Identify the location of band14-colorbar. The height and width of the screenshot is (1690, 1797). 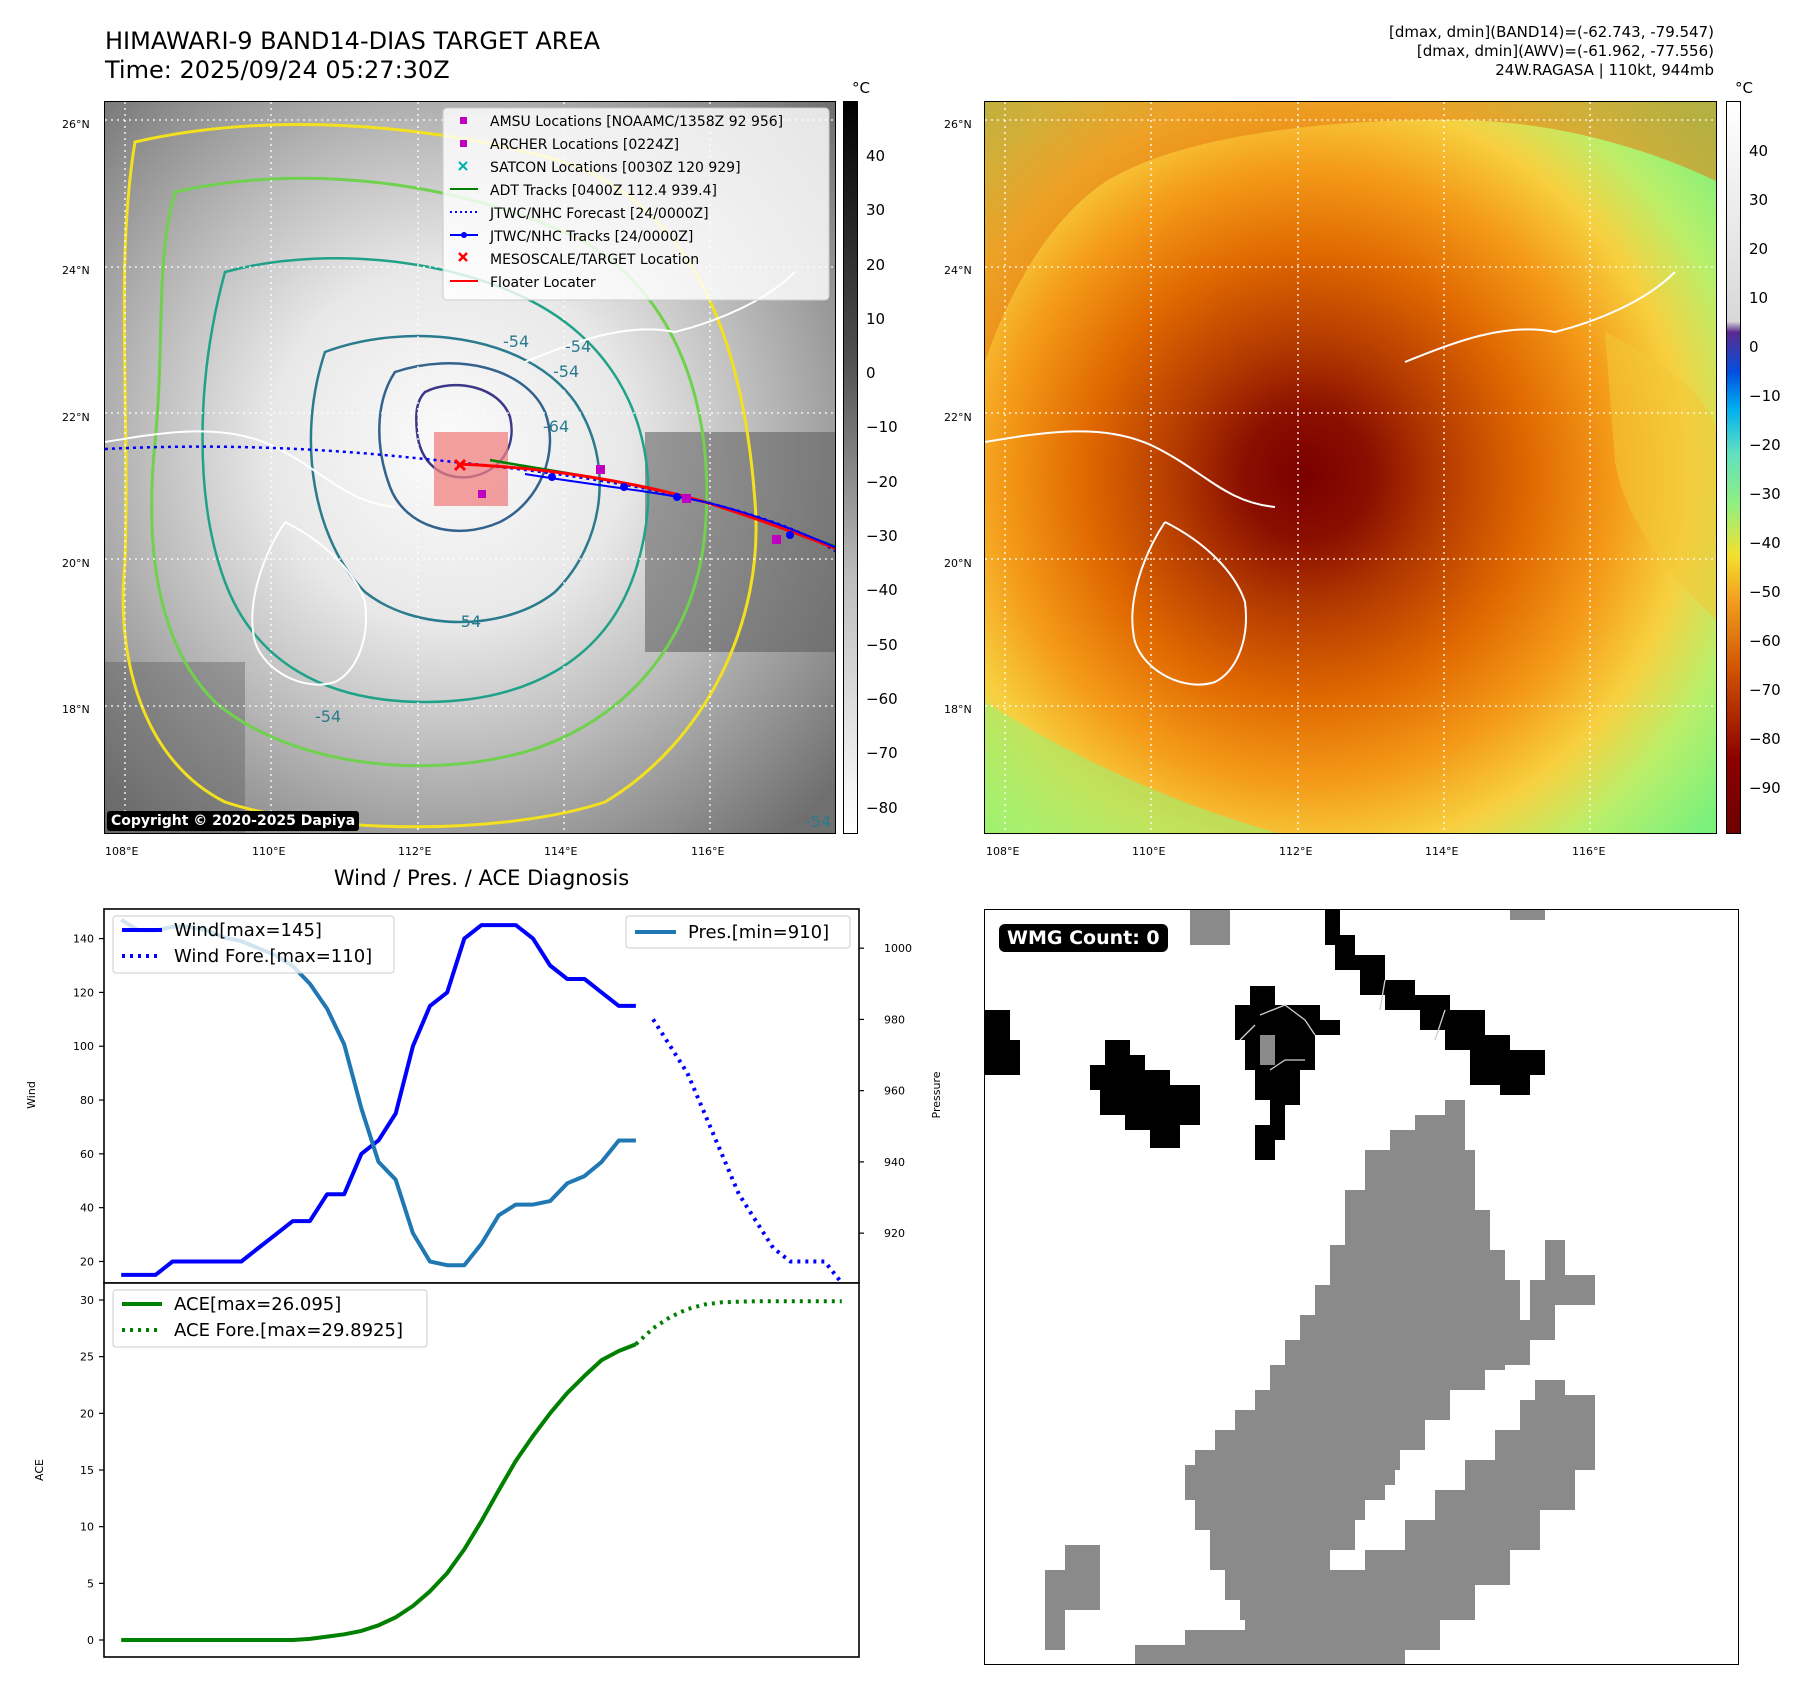
(850, 467).